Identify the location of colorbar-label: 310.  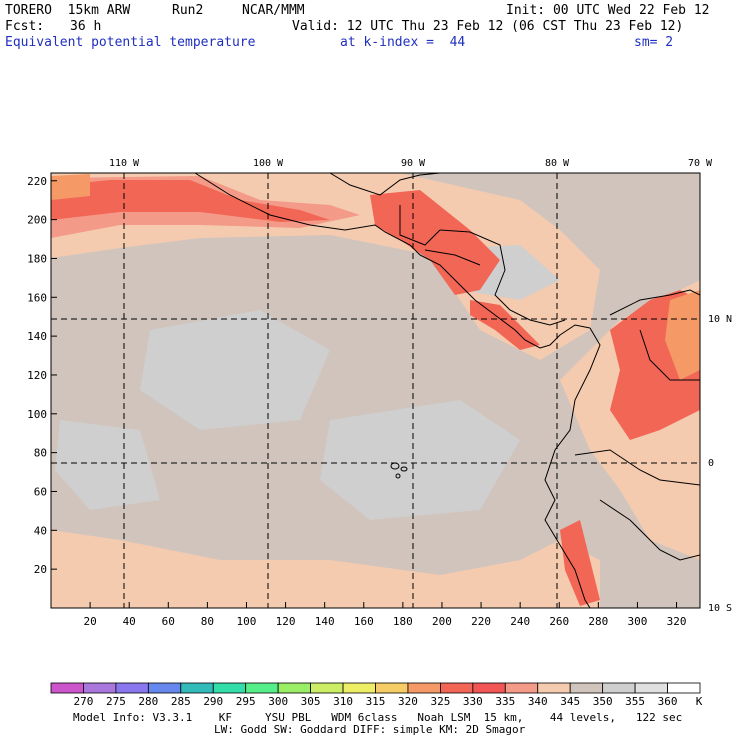
(343, 701).